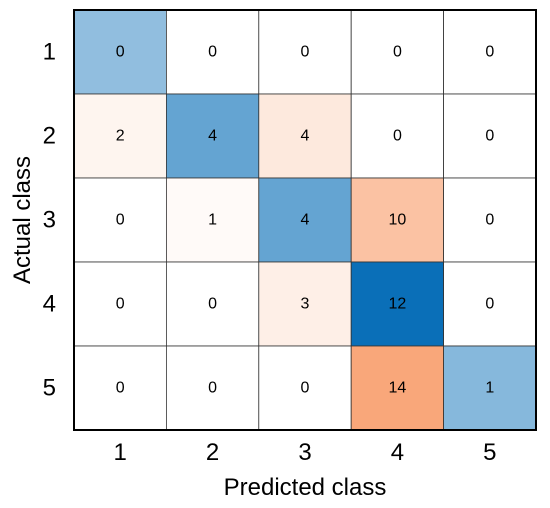 Image resolution: width=550 pixels, height=508 pixels. Describe the element at coordinates (397, 136) in the screenshot. I see `cell-value-r2-c4: 0` at that location.